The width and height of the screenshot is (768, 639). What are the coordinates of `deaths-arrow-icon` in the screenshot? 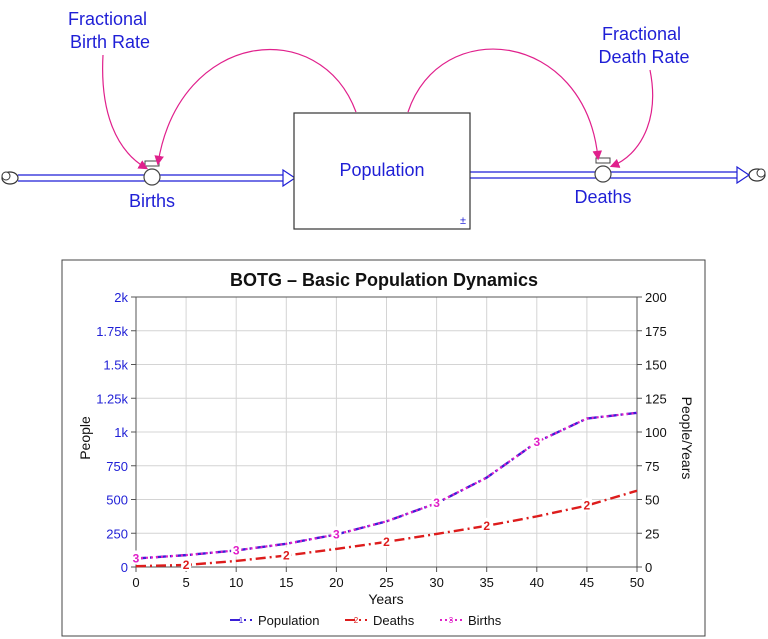 It's located at (743, 175).